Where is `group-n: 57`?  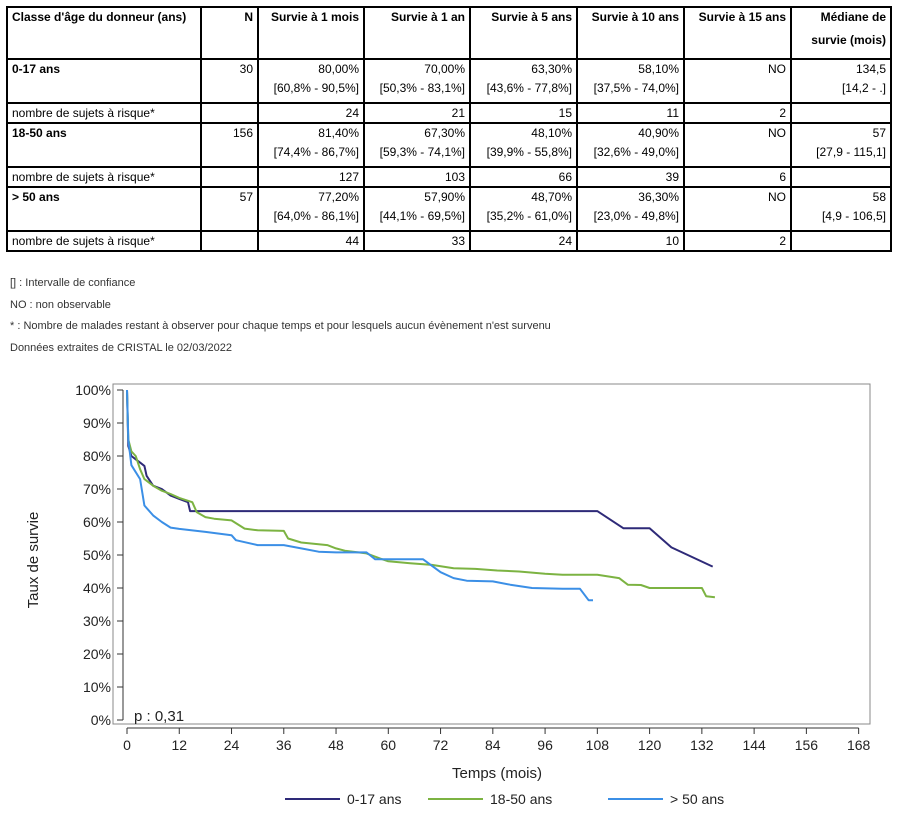 group-n: 57 is located at coordinates (229, 209).